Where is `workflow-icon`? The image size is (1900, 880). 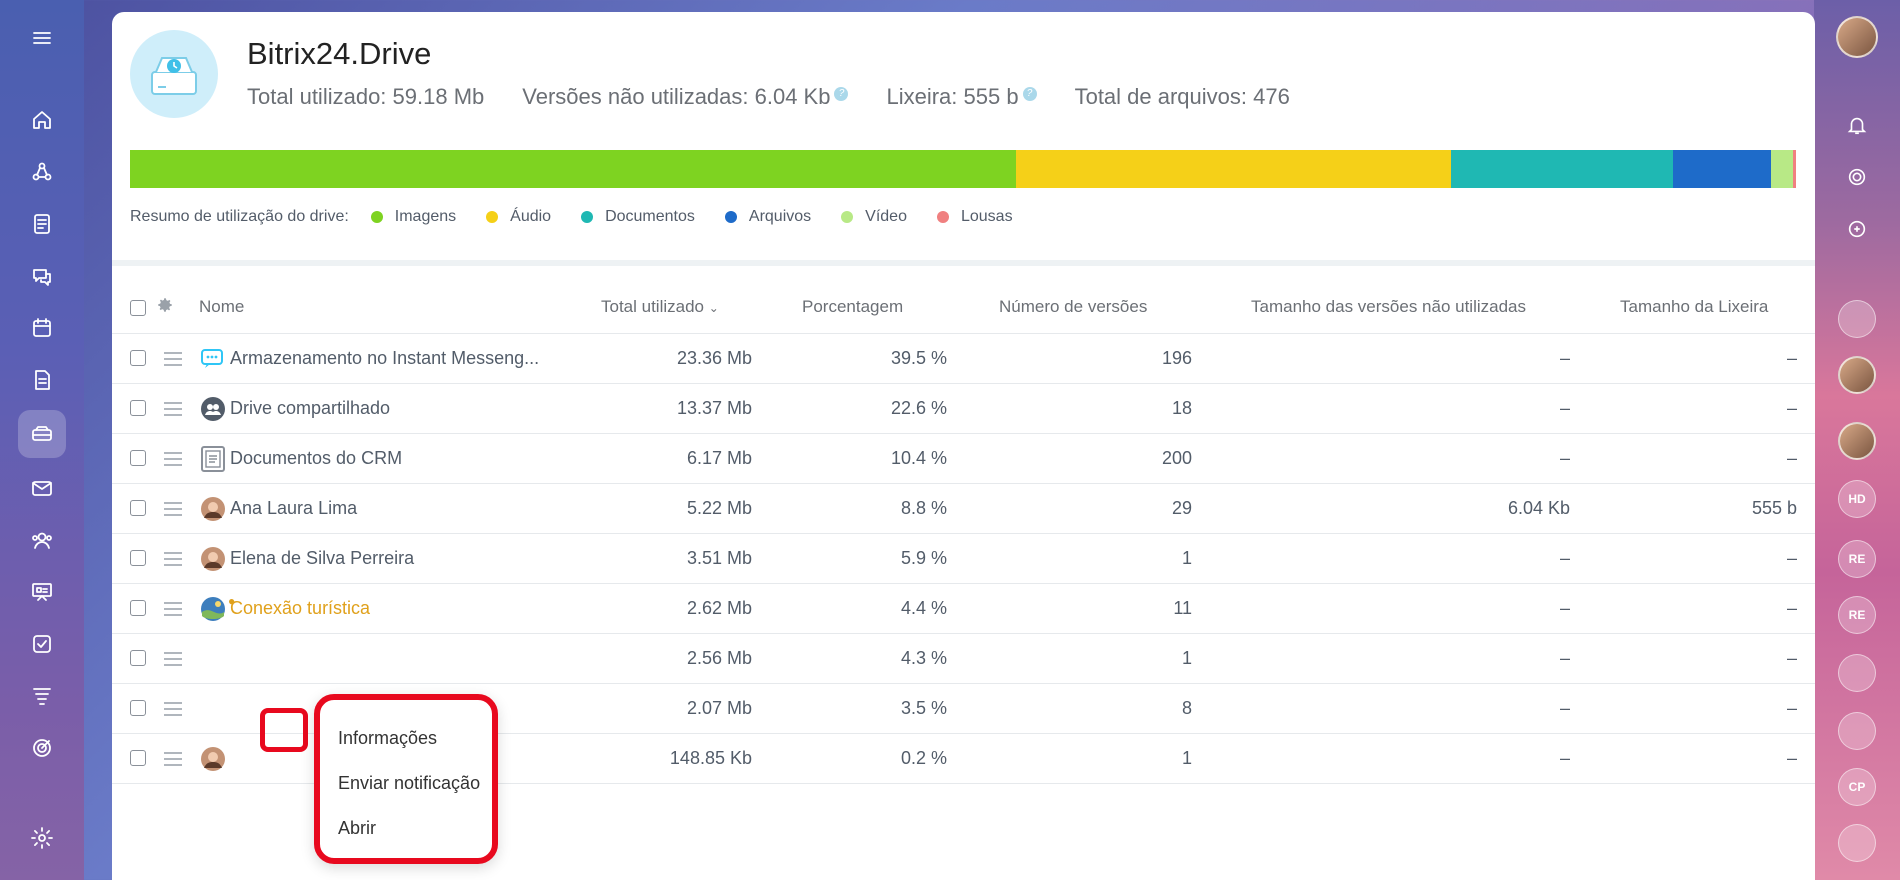
workflow-icon is located at coordinates (42, 172).